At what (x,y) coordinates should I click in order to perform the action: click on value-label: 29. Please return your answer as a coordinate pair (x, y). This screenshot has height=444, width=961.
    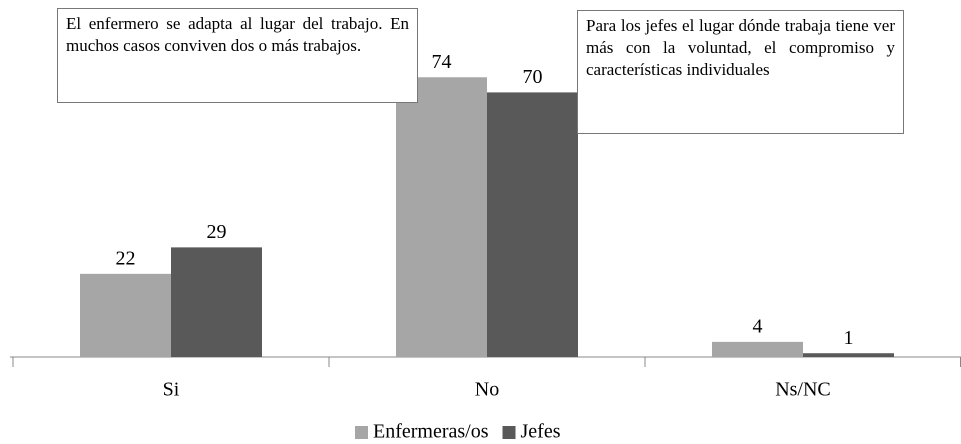
    Looking at the image, I should click on (217, 232).